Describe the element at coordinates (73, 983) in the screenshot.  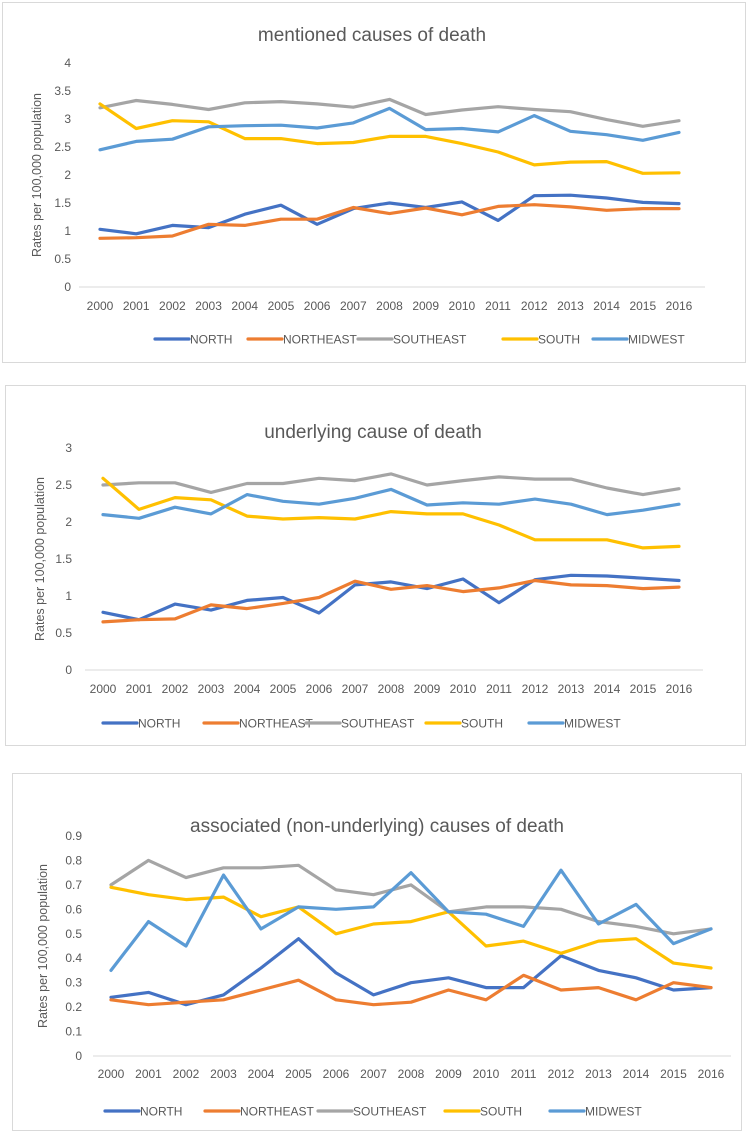
I see `y-tick-label: 0.3` at that location.